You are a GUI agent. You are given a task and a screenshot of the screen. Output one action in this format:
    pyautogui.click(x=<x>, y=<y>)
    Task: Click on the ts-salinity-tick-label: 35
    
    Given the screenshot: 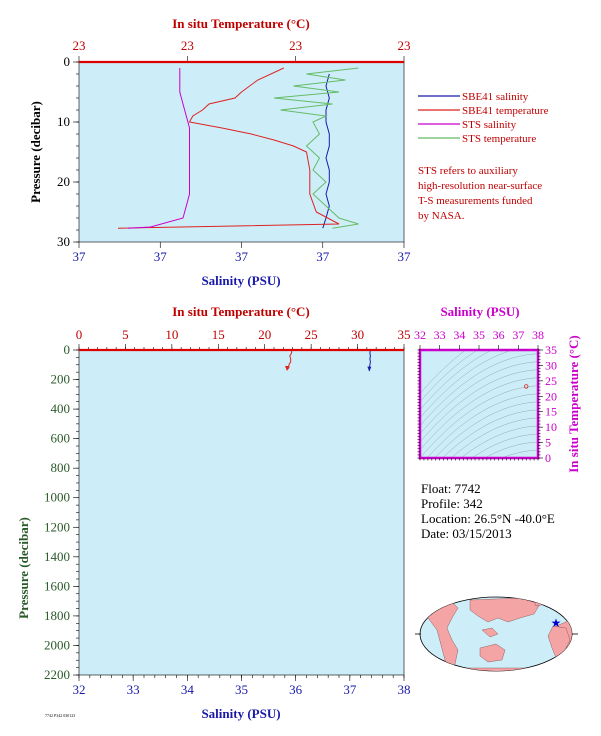 What is the action you would take?
    pyautogui.click(x=479, y=335)
    